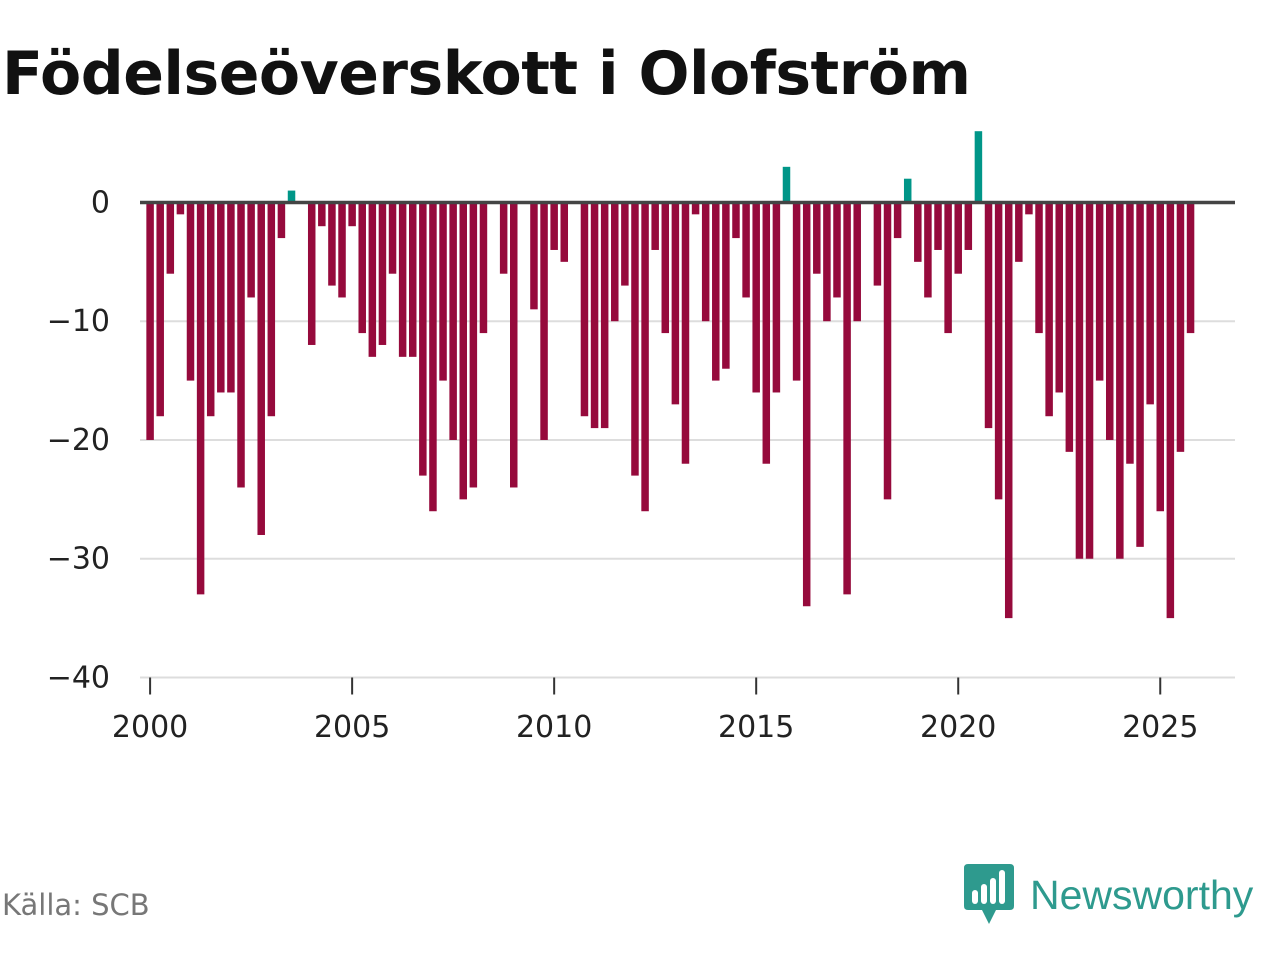 The width and height of the screenshot is (1280, 960). I want to click on brand-logo-group: Newsworthy, so click(1108, 895).